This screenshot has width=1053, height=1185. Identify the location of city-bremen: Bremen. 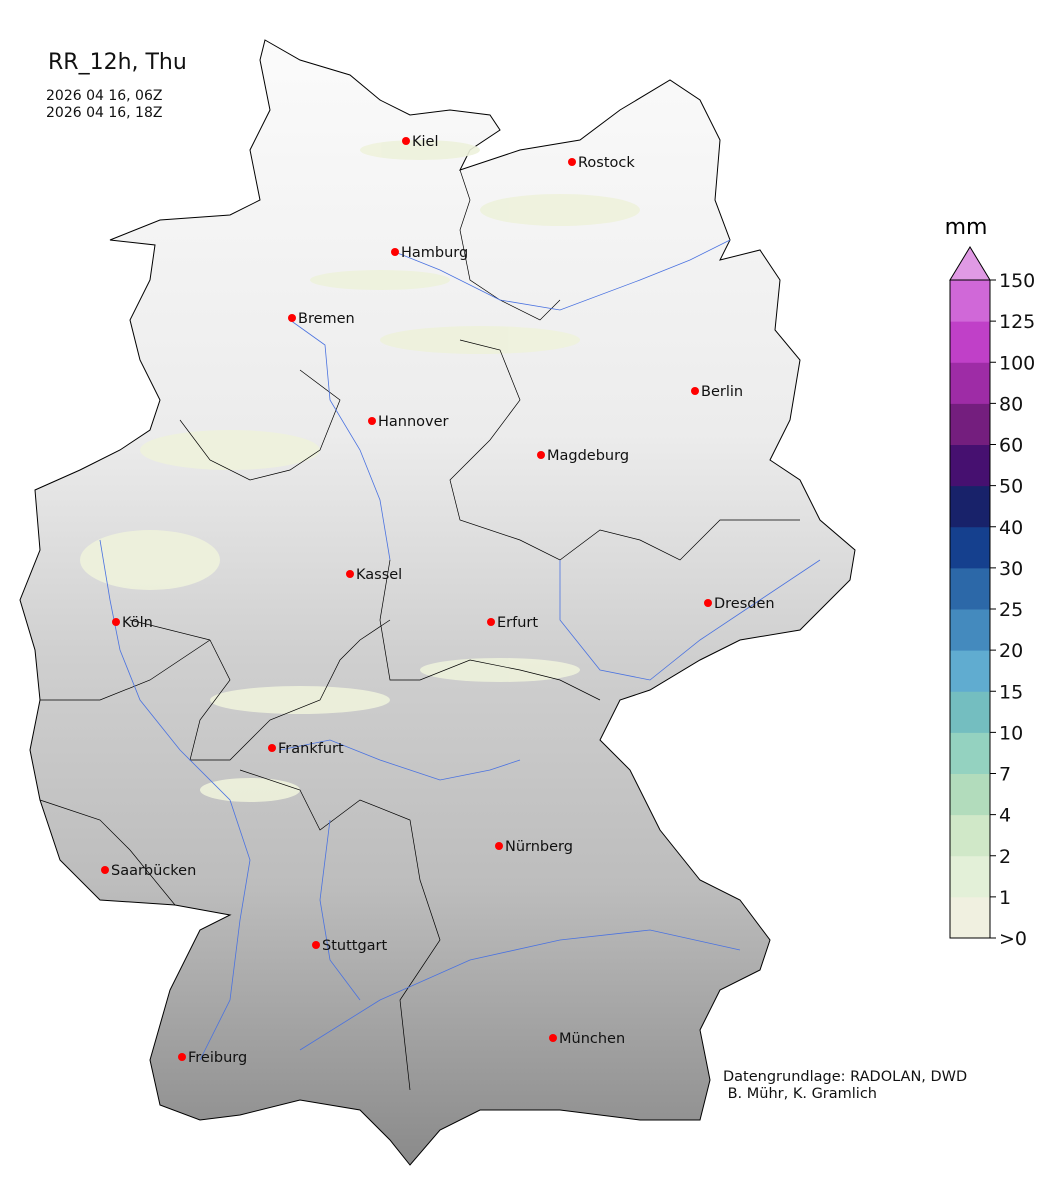
(321, 319).